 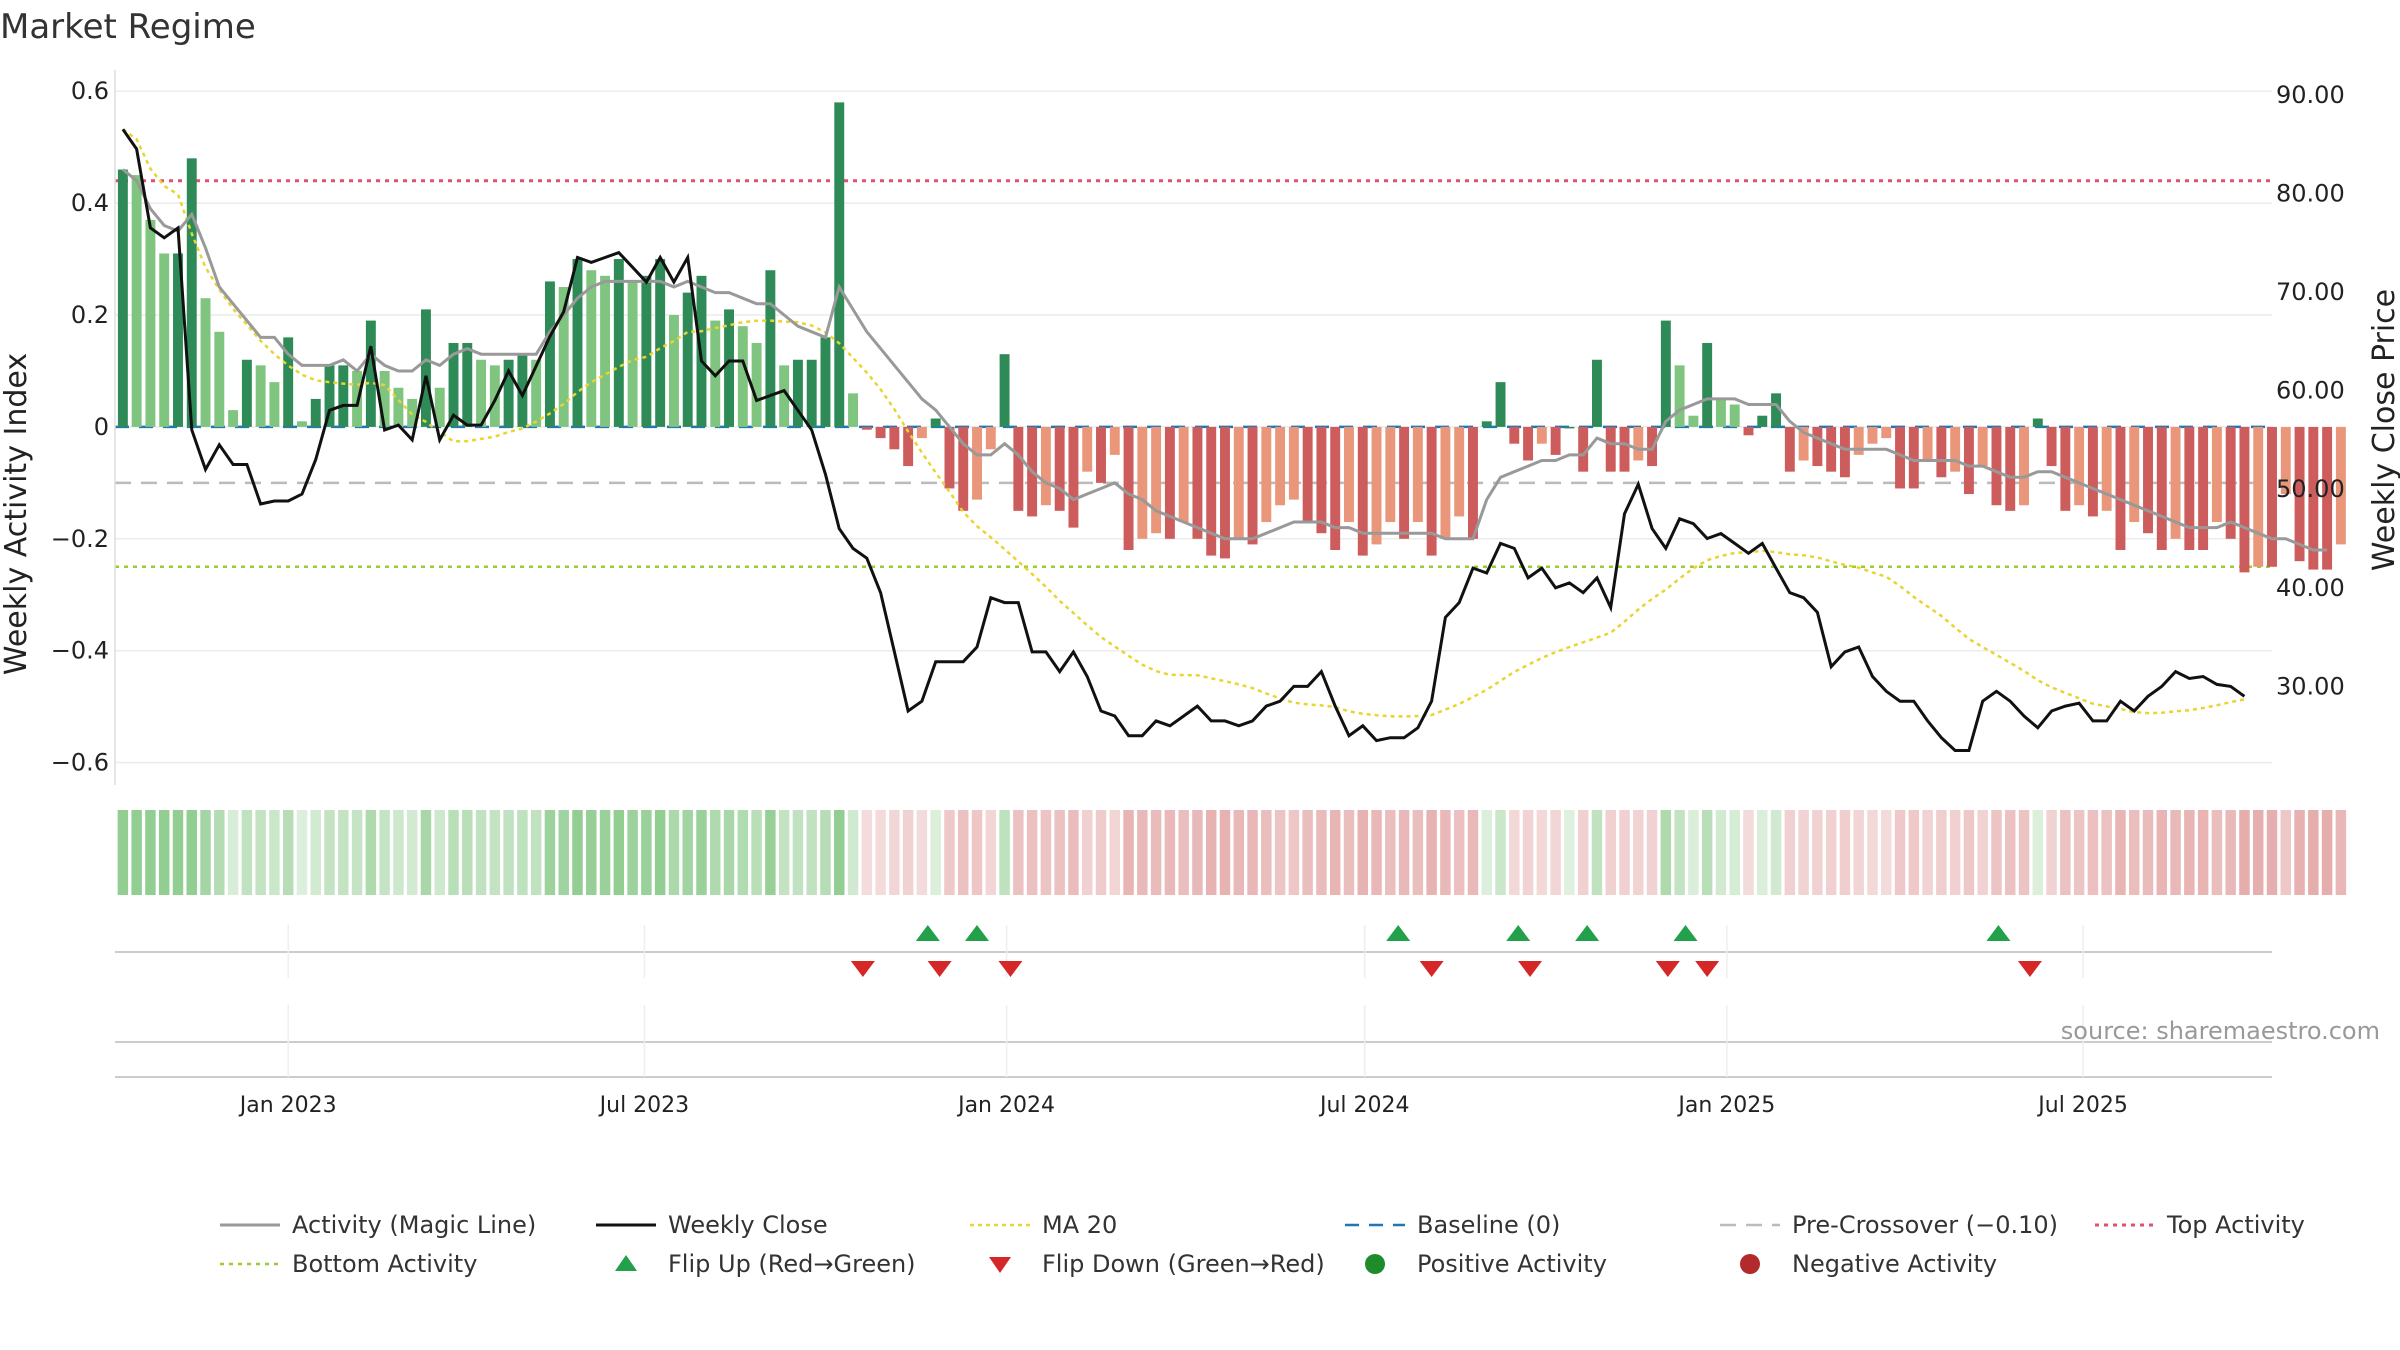 I want to click on legend-label: Flip Down (Green→Red), so click(x=1183, y=1264).